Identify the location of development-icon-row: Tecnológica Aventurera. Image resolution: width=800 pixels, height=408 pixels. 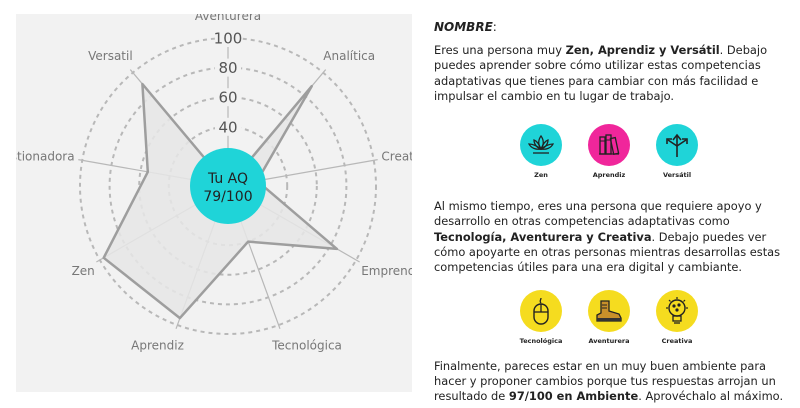
(653, 317).